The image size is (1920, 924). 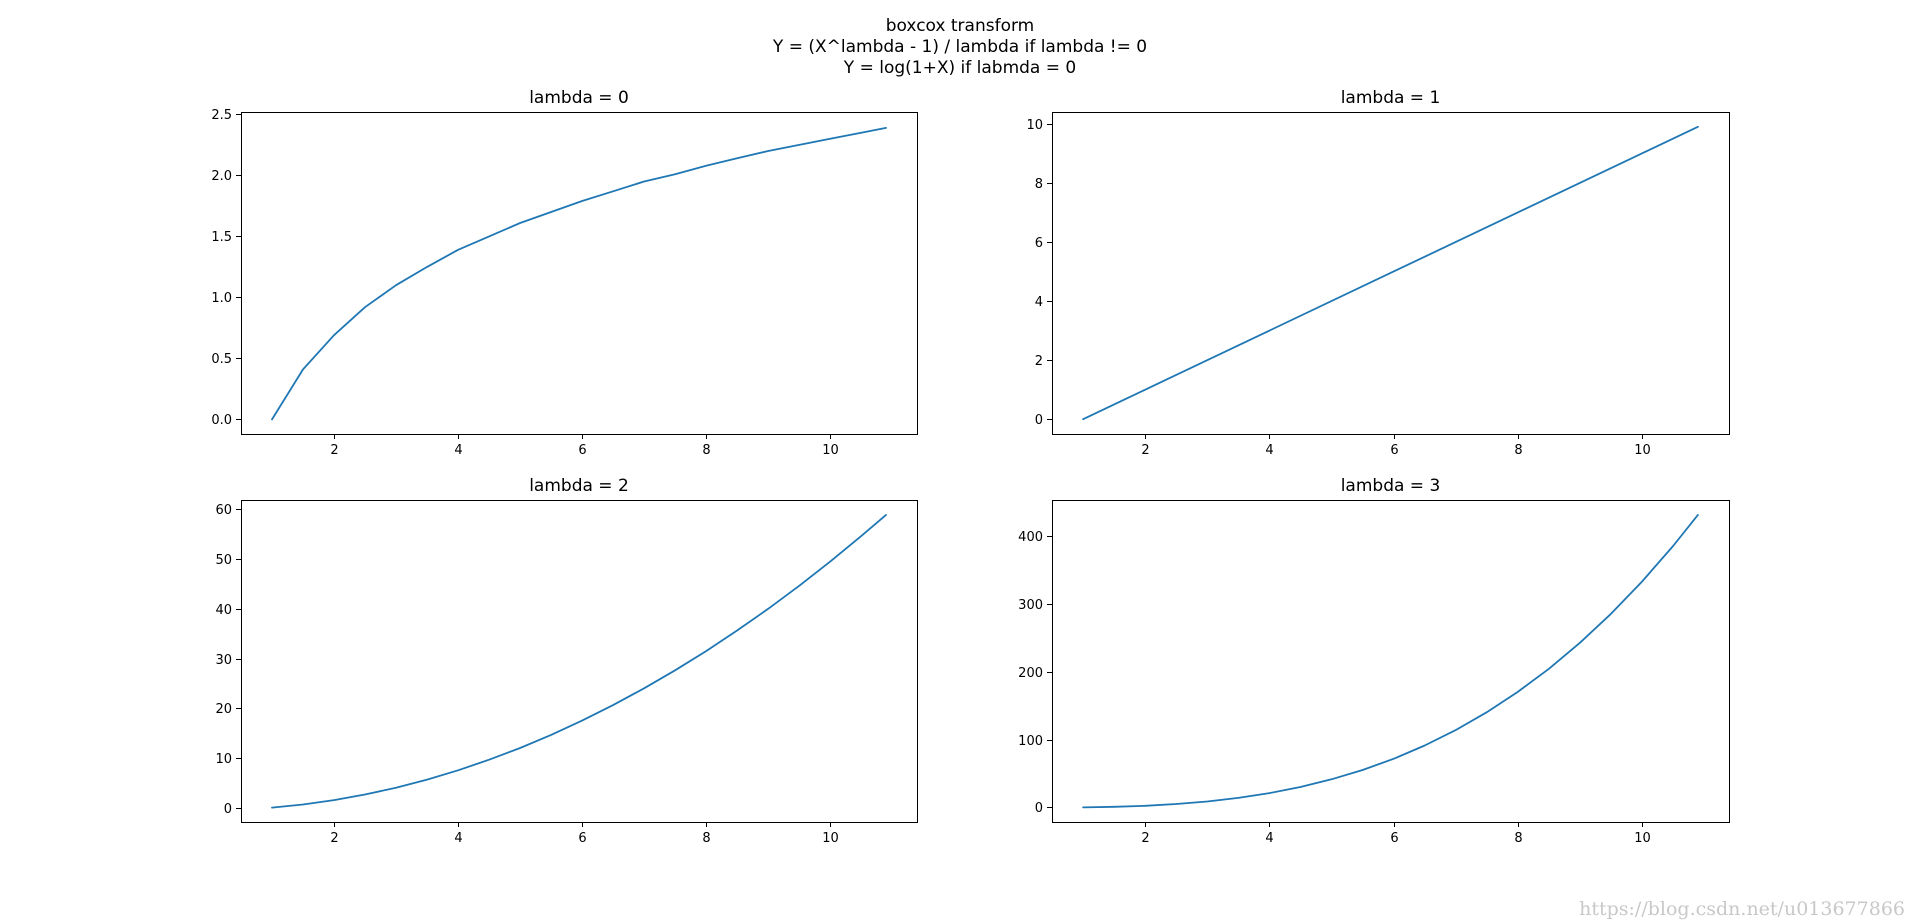 What do you see at coordinates (960, 26) in the screenshot?
I see `figure-title-line-1: boxcox transform` at bounding box center [960, 26].